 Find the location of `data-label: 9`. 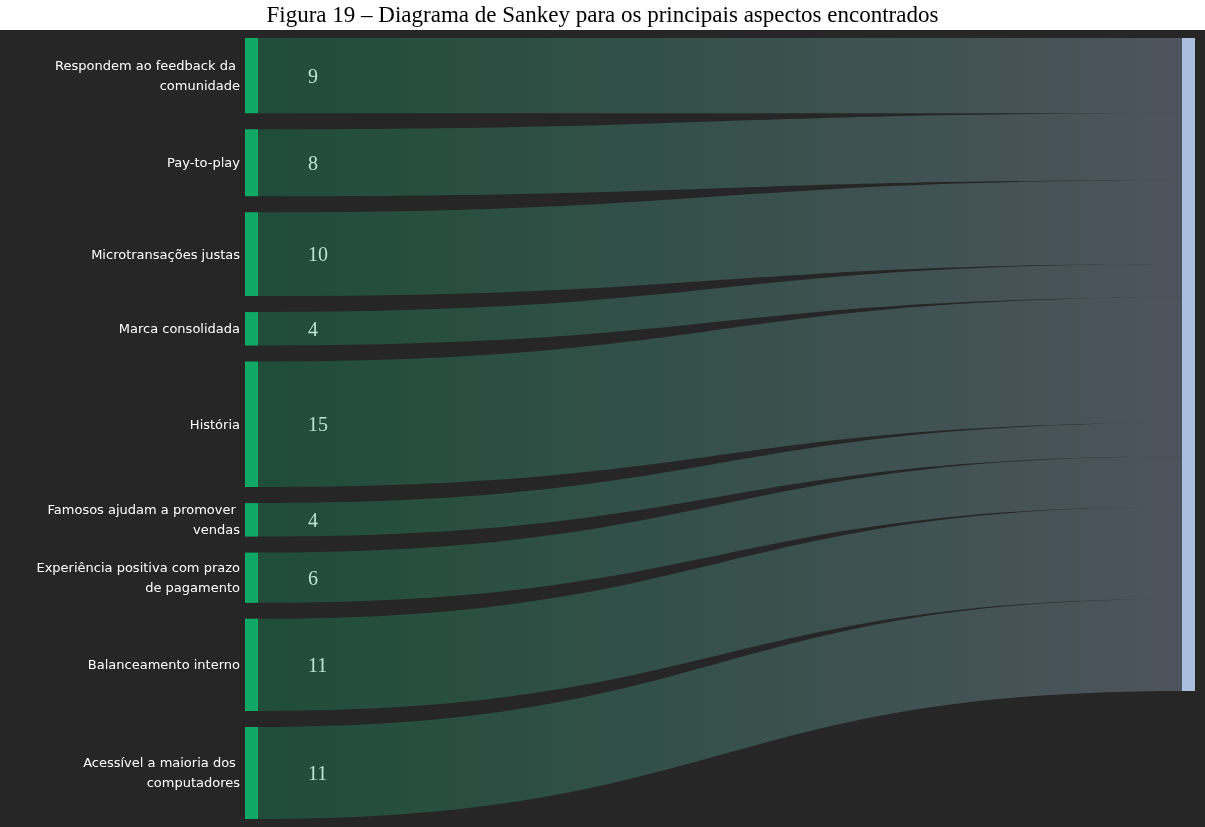

data-label: 9 is located at coordinates (313, 75).